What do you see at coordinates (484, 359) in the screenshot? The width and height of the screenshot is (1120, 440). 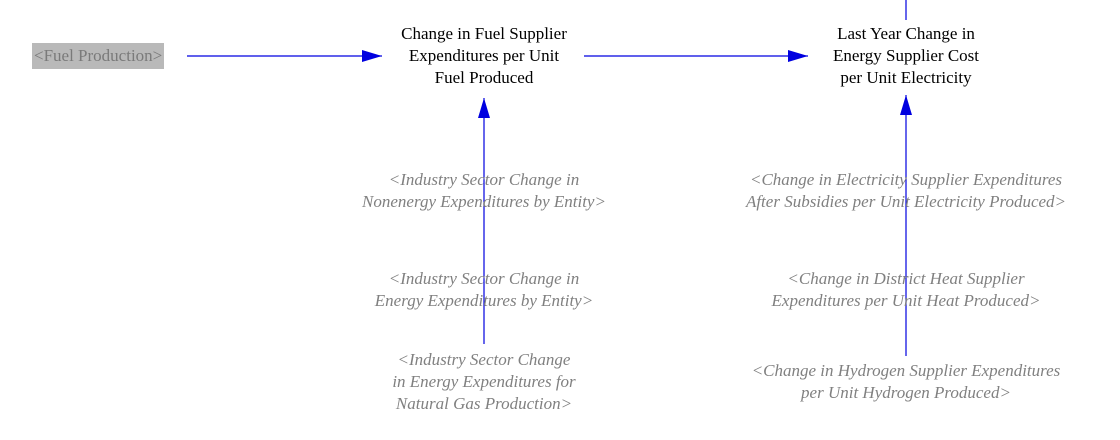 I see `node-industry-natgas-line-1: <Industry Sector Change` at bounding box center [484, 359].